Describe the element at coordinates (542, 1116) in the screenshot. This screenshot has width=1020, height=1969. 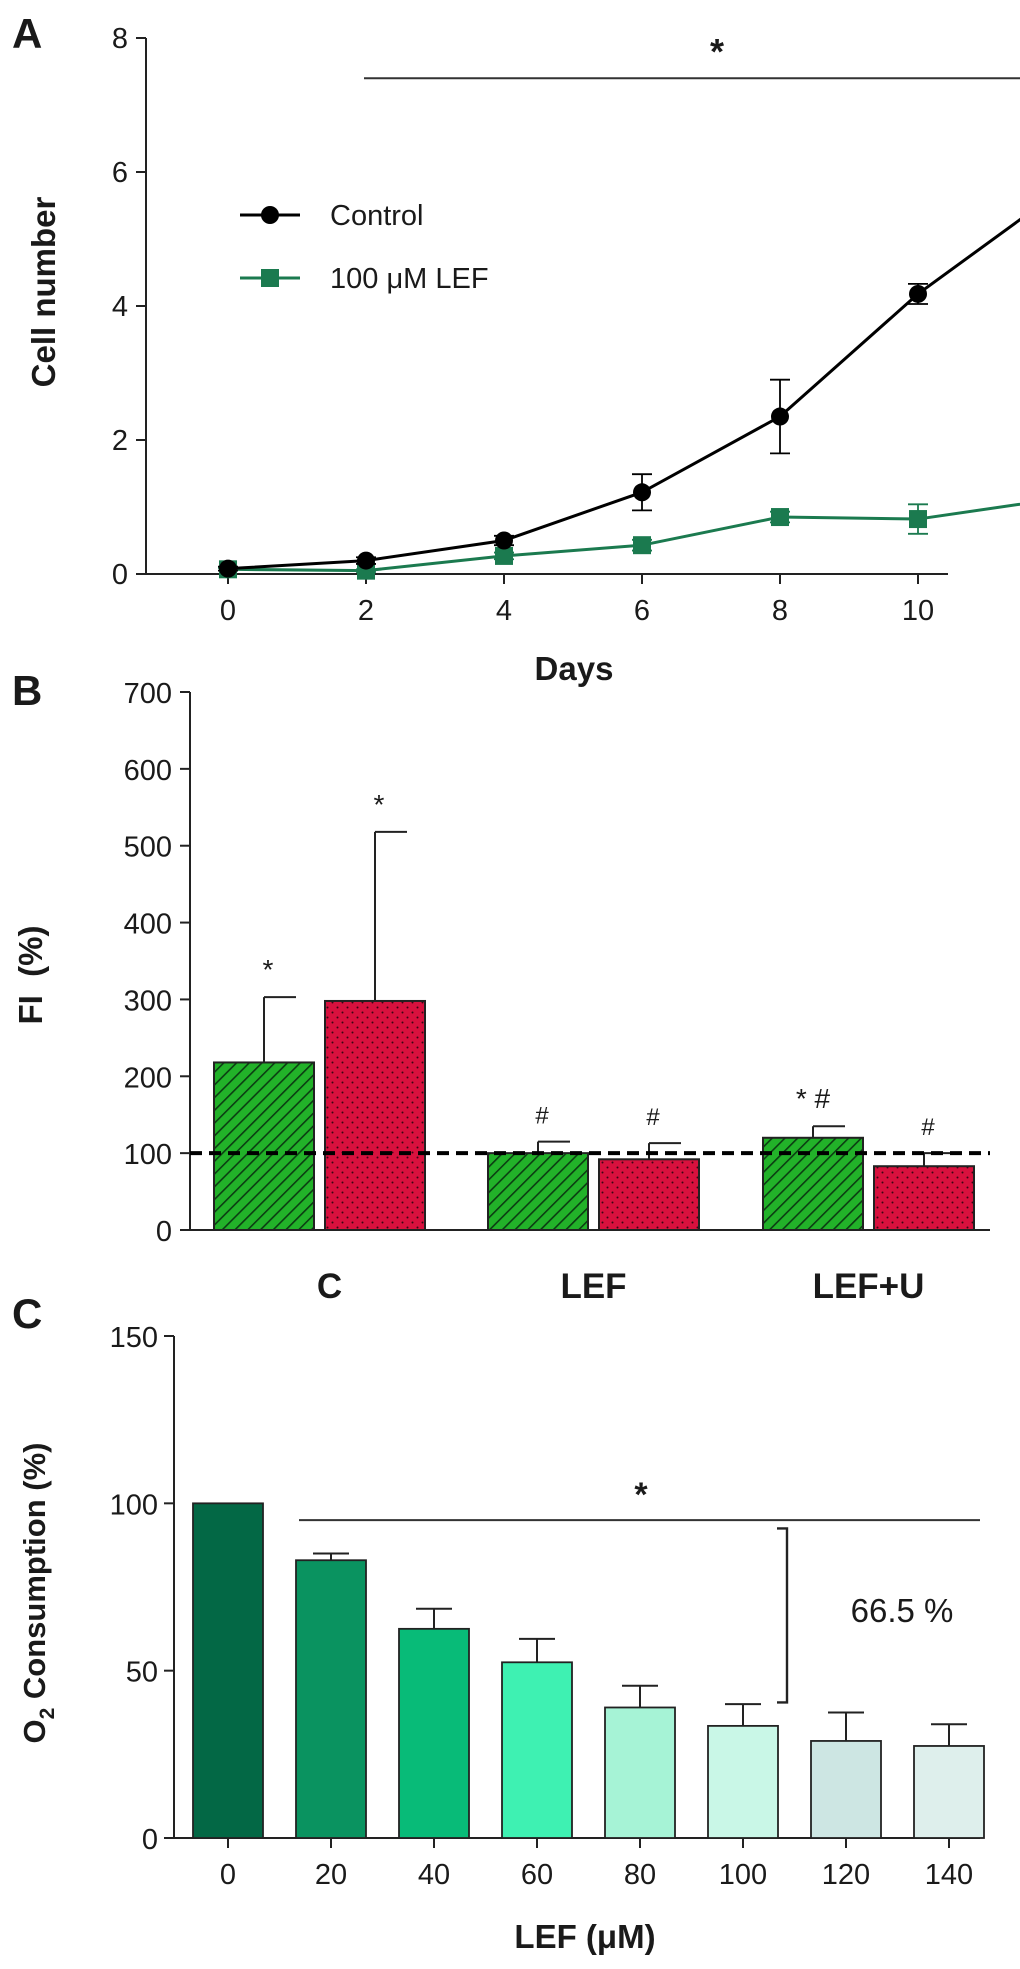
I see `panel-b-annotation-green: #` at that location.